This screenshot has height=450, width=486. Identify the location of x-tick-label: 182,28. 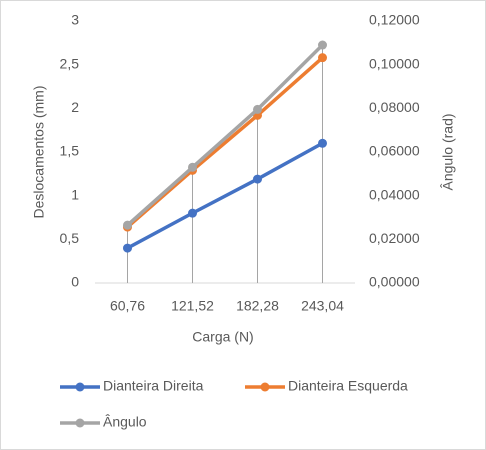
(257, 306).